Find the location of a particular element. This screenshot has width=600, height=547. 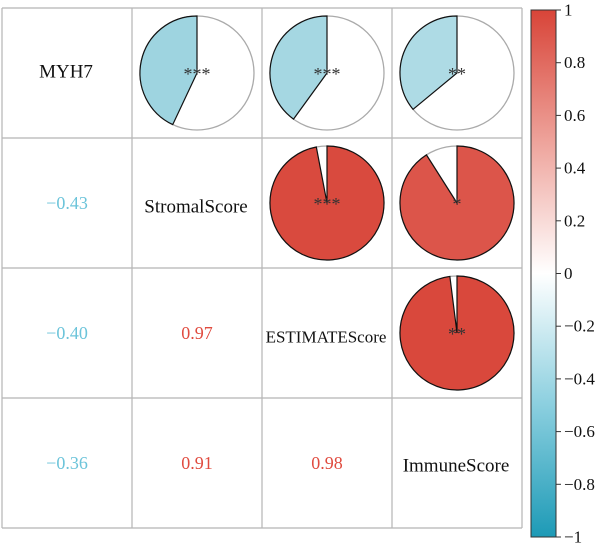

coefficient-label: 0.97 is located at coordinates (197, 333).